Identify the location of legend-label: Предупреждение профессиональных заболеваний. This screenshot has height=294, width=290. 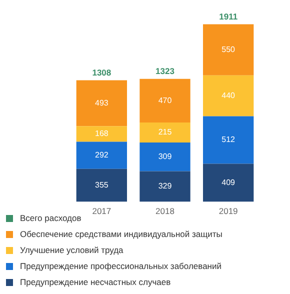
(121, 266).